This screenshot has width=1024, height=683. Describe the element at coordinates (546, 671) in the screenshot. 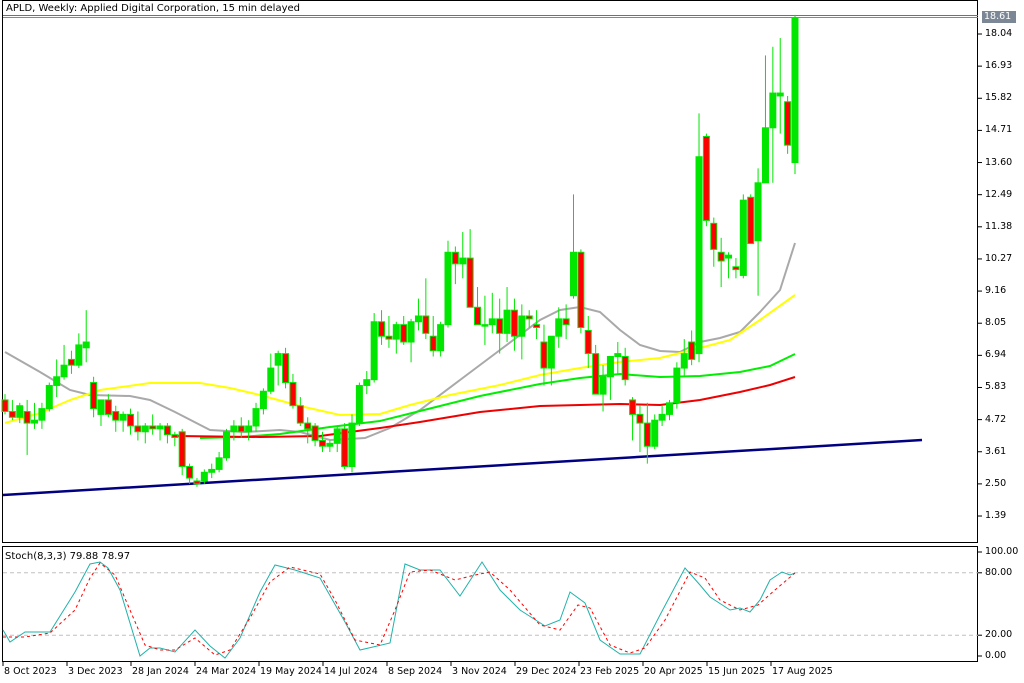

I see `time-tick-label: 29 Dec 2024` at that location.